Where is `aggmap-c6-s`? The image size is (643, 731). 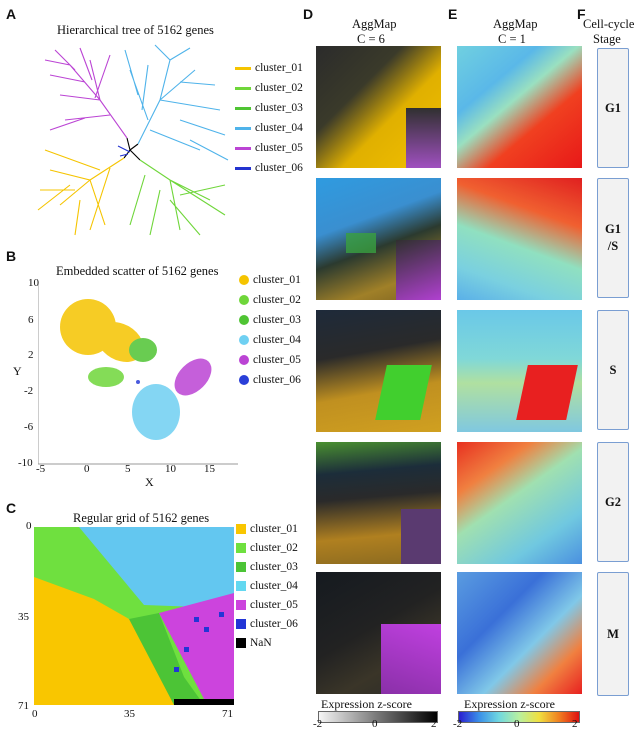 aggmap-c6-s is located at coordinates (378, 371).